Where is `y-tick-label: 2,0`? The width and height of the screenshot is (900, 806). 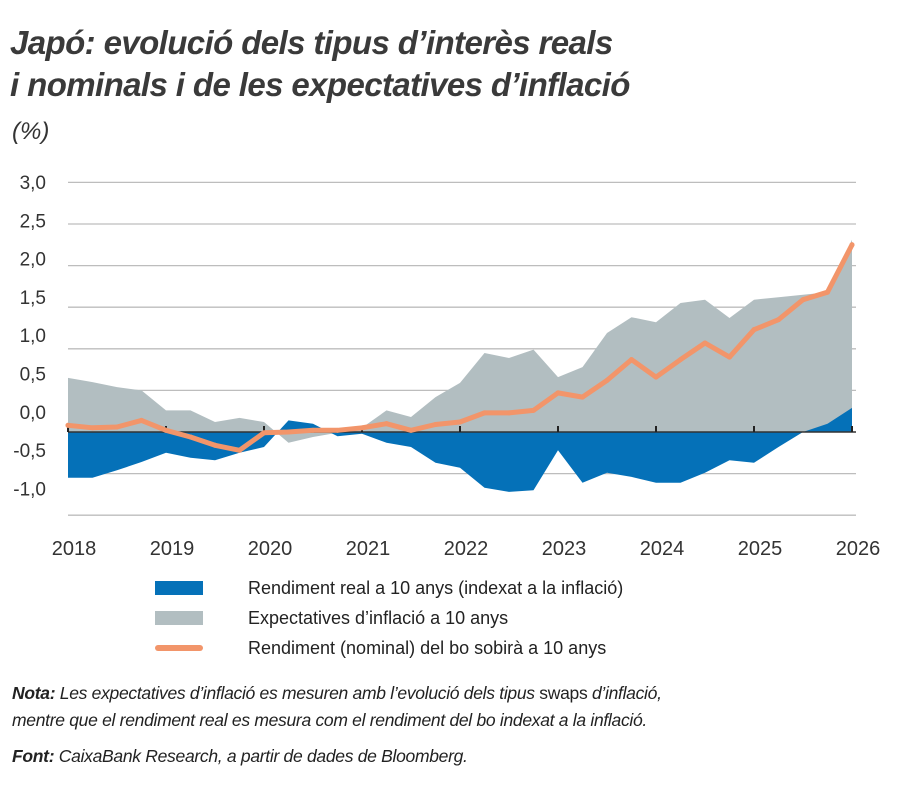
y-tick-label: 2,0 is located at coordinates (33, 260).